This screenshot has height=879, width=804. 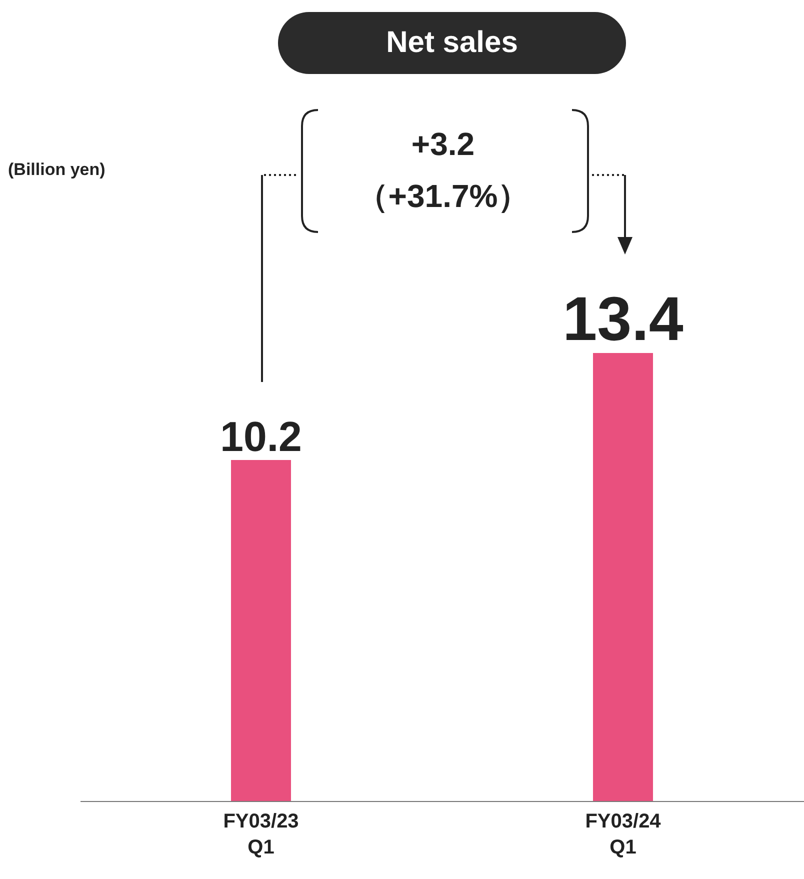 What do you see at coordinates (623, 319) in the screenshot?
I see `data-label: 13.4` at bounding box center [623, 319].